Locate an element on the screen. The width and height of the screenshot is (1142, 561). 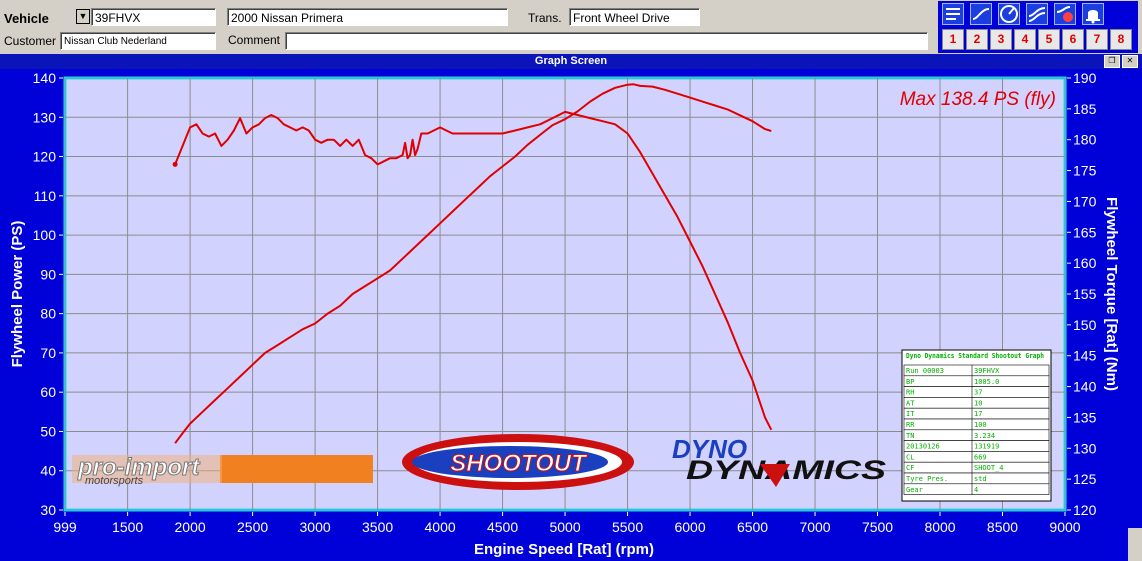
toolbar-button-multi-curve is located at coordinates (1037, 14).